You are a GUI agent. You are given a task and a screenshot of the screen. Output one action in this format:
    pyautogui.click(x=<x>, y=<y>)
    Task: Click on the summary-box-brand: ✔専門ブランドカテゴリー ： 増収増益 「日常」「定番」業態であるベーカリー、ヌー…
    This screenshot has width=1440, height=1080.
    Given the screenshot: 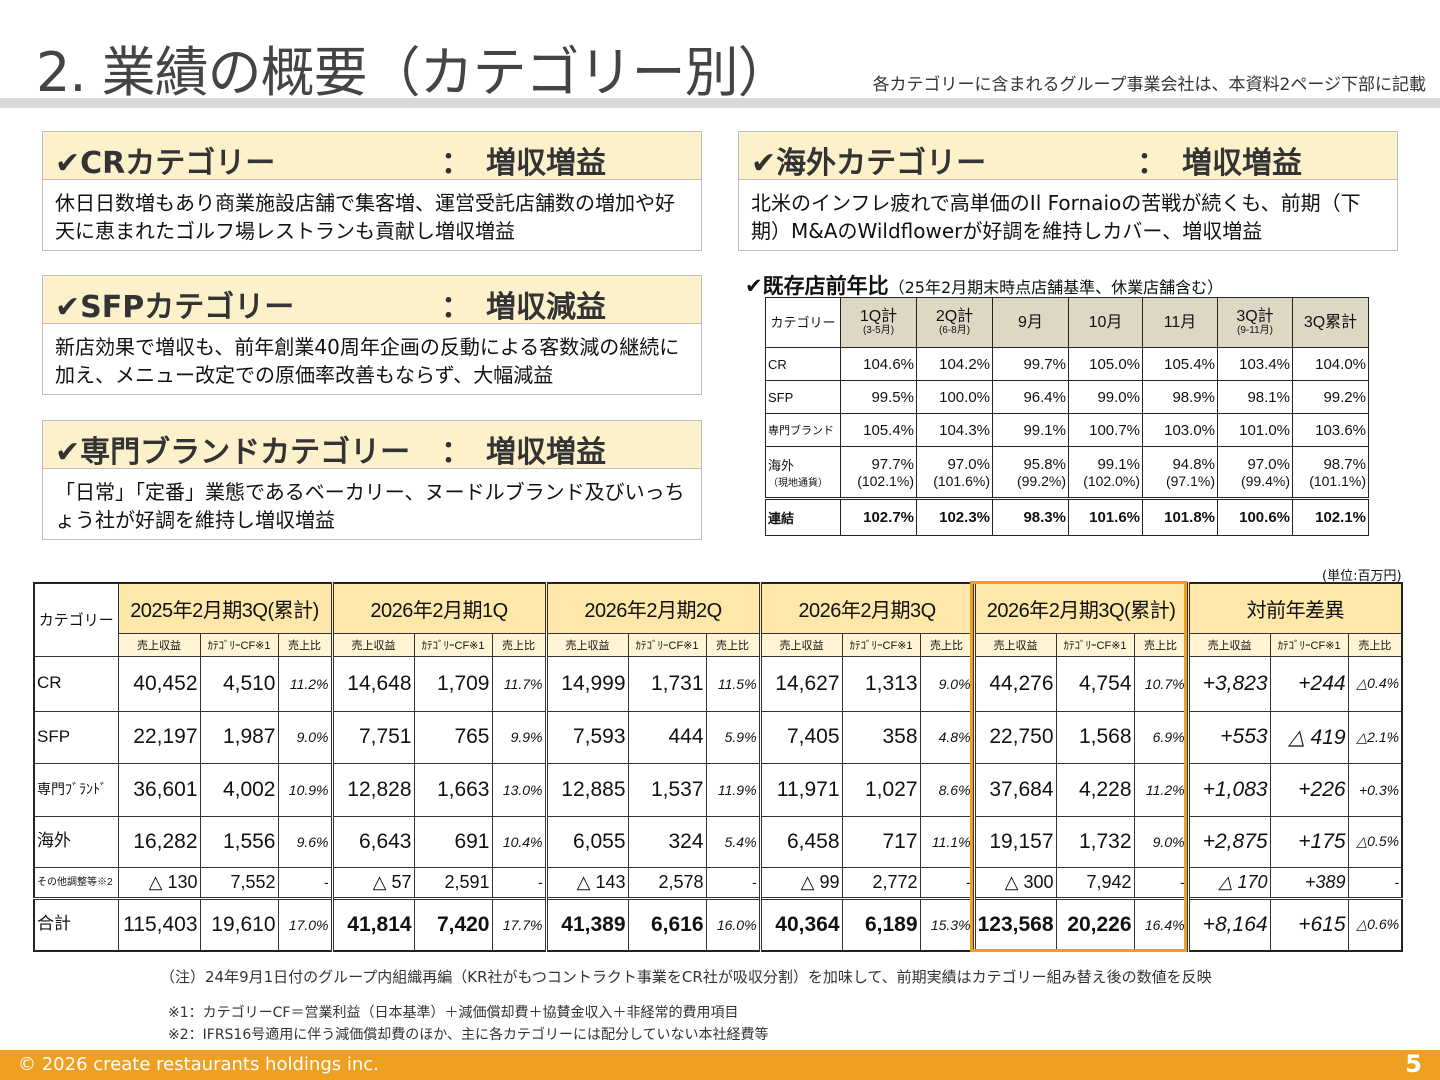 What is the action you would take?
    pyautogui.click(x=372, y=480)
    